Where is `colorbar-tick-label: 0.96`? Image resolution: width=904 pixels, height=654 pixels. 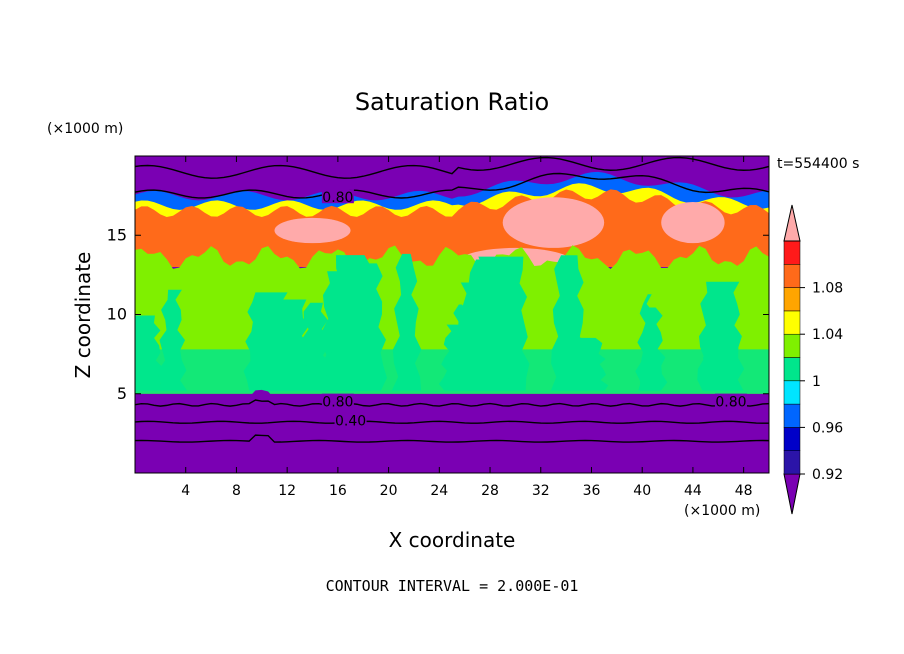 colorbar-tick-label: 0.96 is located at coordinates (827, 428).